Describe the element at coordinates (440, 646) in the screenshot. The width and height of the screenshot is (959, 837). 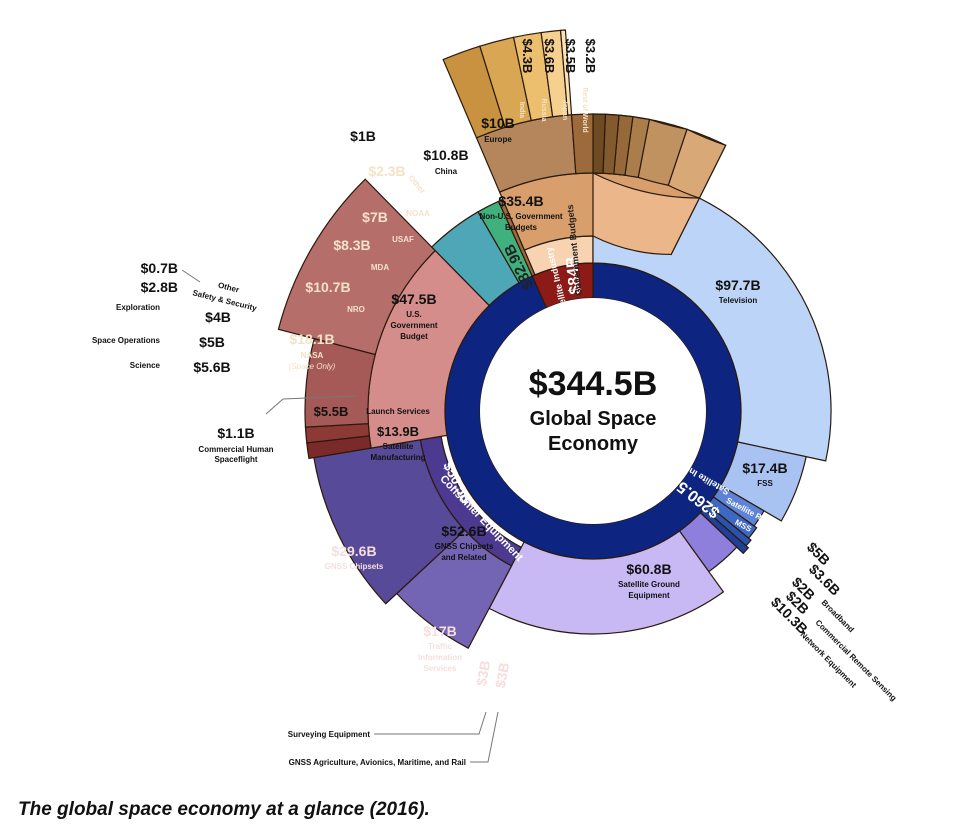
I see `traffic-information-name-0: Traffic` at that location.